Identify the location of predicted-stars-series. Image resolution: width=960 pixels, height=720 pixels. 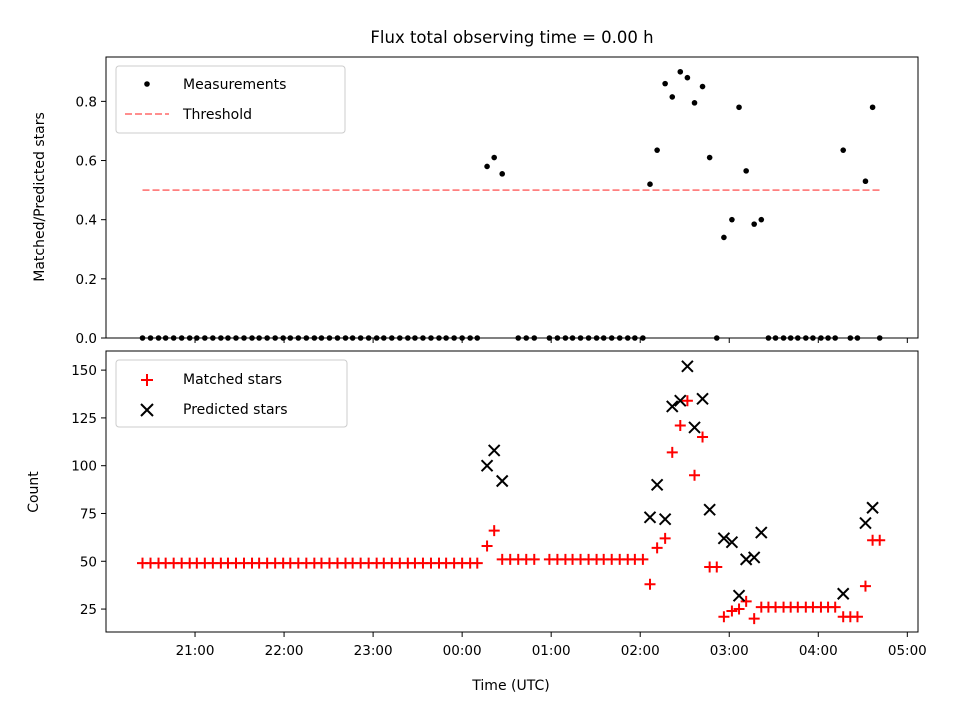
(679, 481).